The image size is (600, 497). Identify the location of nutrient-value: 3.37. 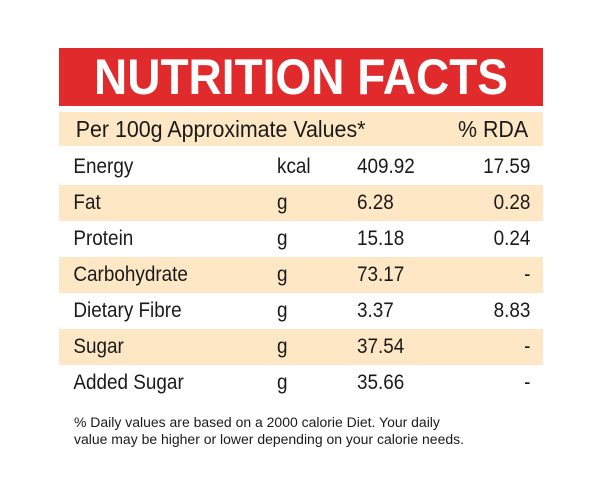
(375, 310).